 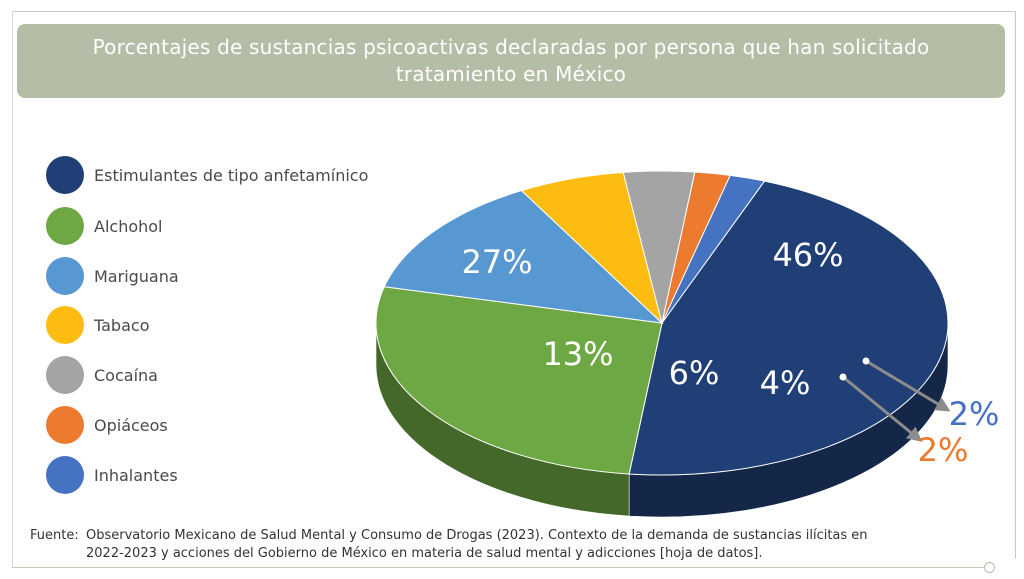 I want to click on legend-label: Tabaco, so click(x=122, y=325).